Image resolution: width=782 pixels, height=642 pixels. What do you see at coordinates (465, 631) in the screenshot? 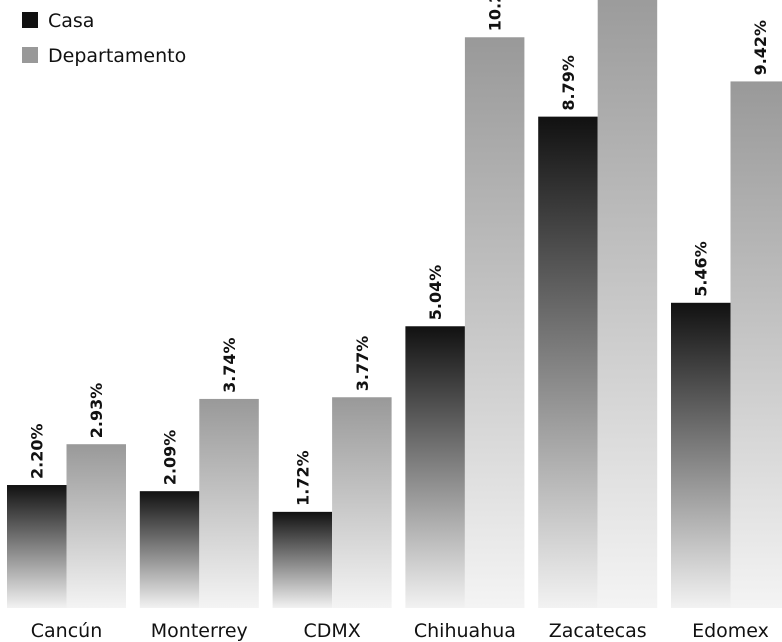
I see `x-tick-label: Chihuahua` at bounding box center [465, 631].